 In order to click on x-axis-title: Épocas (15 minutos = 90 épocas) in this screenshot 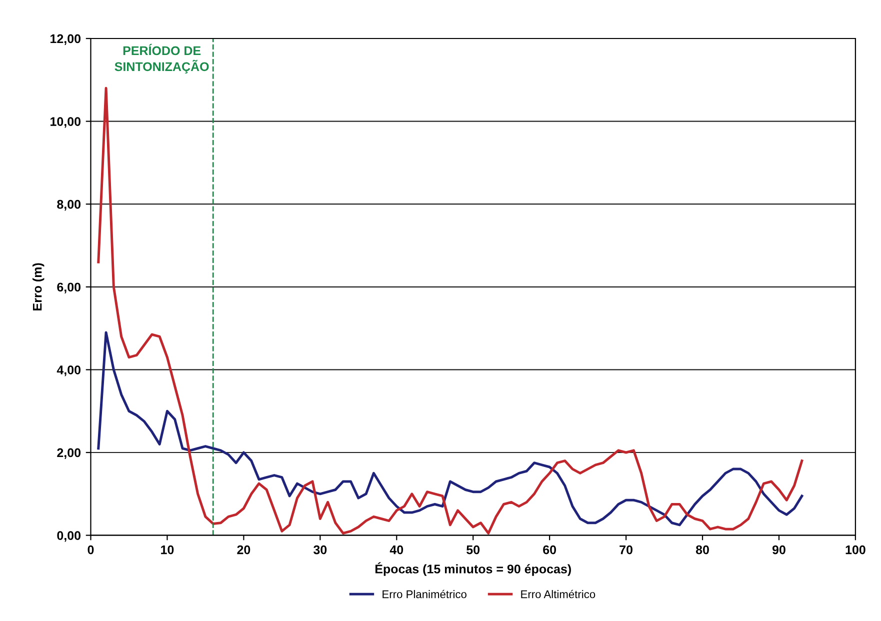, I will do `click(473, 569)`.